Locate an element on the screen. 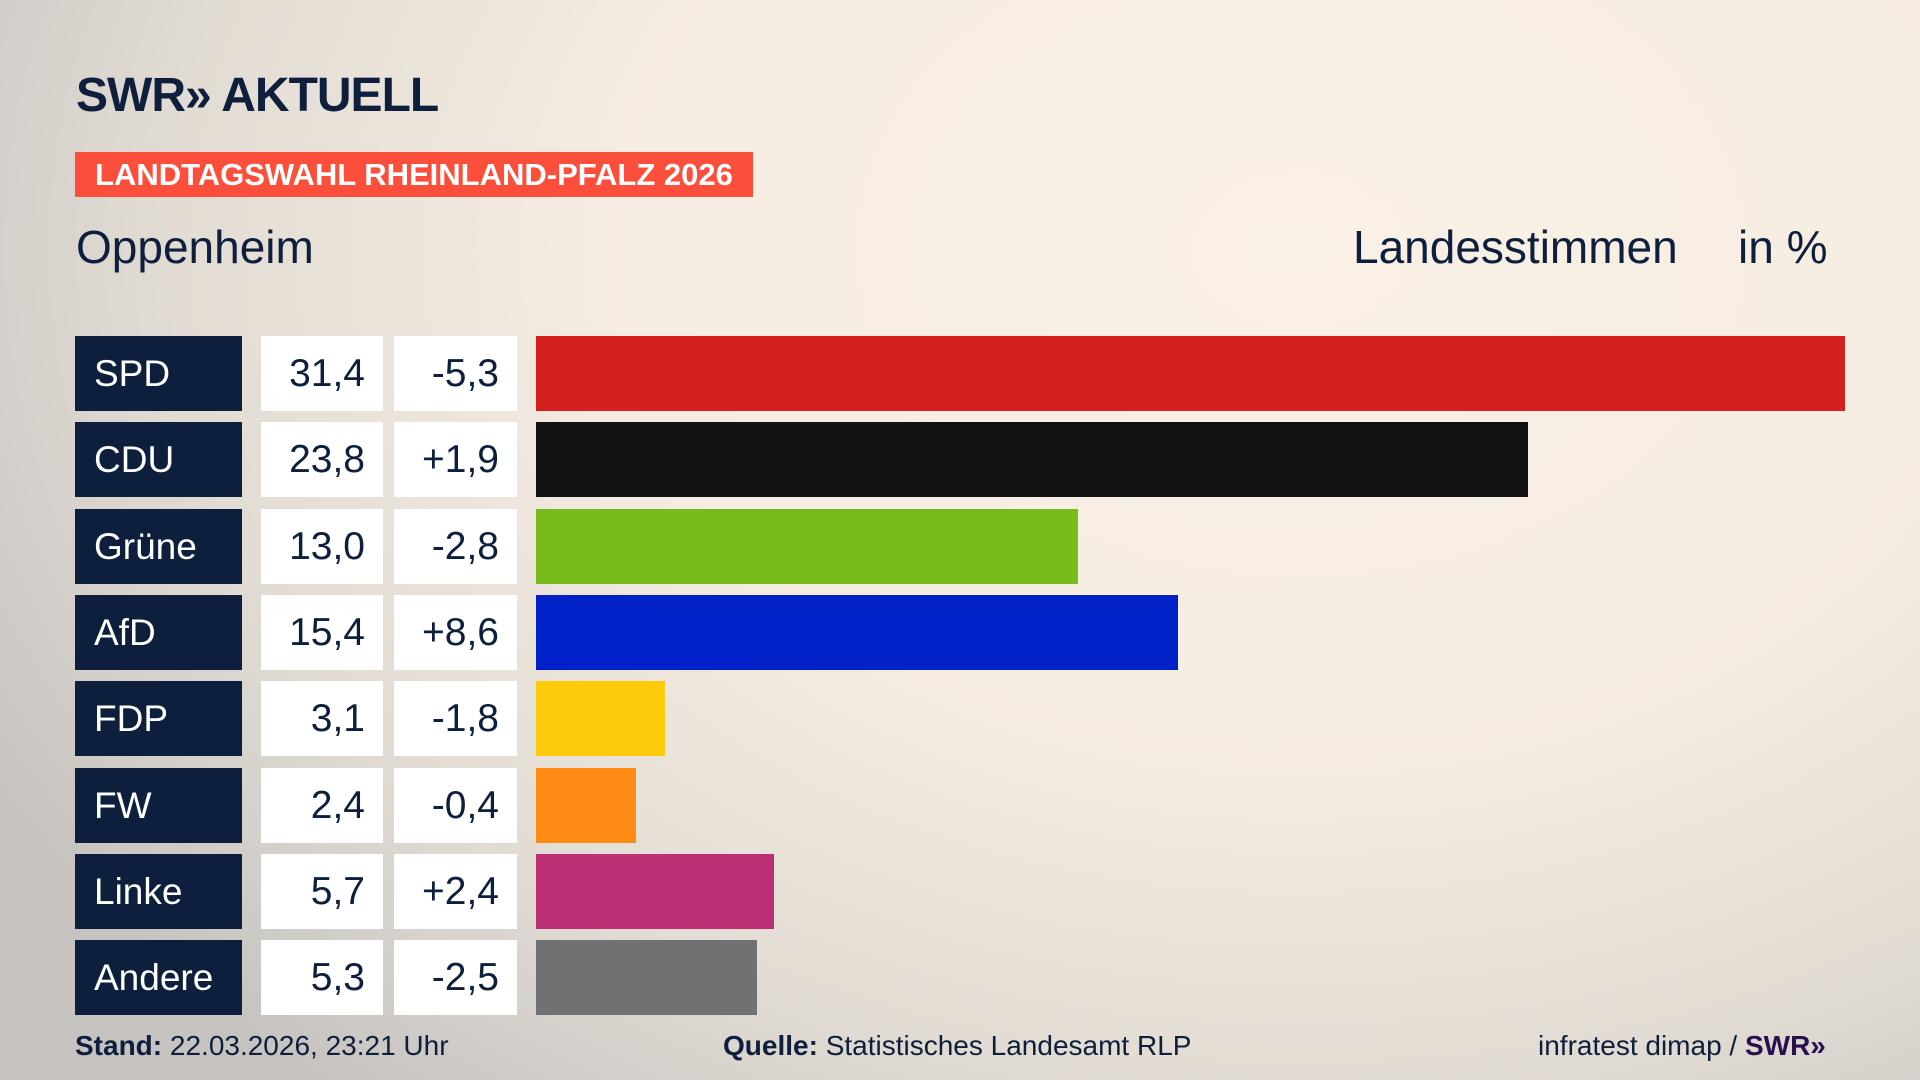 Image resolution: width=1920 pixels, height=1080 pixels. swr-aktuell-logo: SWR» AKTUELL is located at coordinates (257, 95).